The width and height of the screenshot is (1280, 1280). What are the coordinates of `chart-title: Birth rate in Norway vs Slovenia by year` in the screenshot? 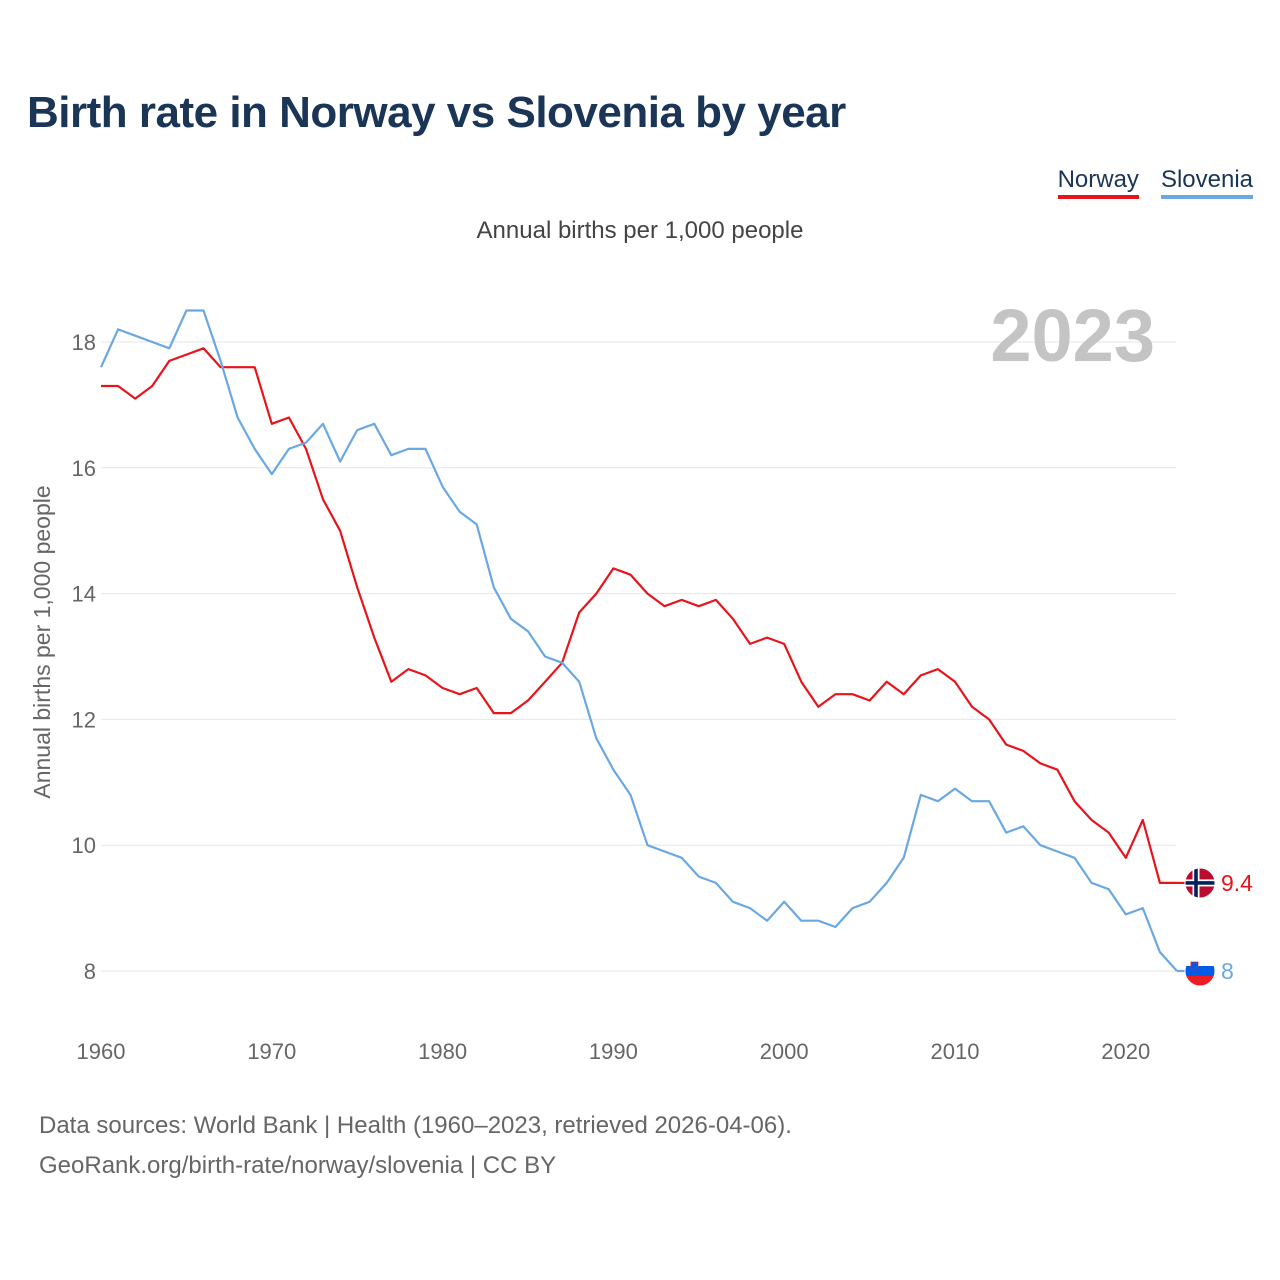 It's located at (436, 112).